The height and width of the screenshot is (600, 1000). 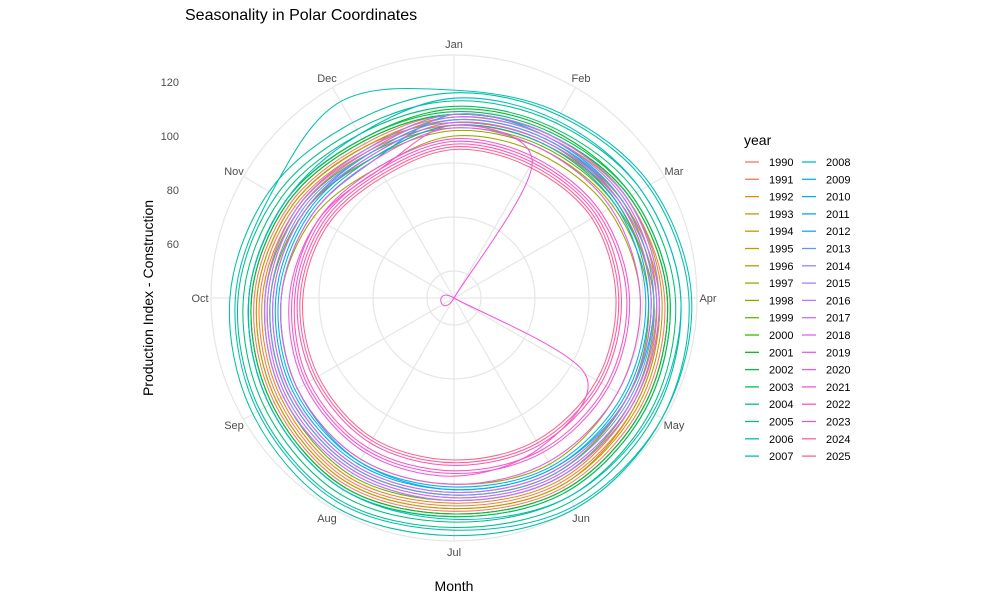 What do you see at coordinates (781, 215) in the screenshot?
I see `legend-label: 1993` at bounding box center [781, 215].